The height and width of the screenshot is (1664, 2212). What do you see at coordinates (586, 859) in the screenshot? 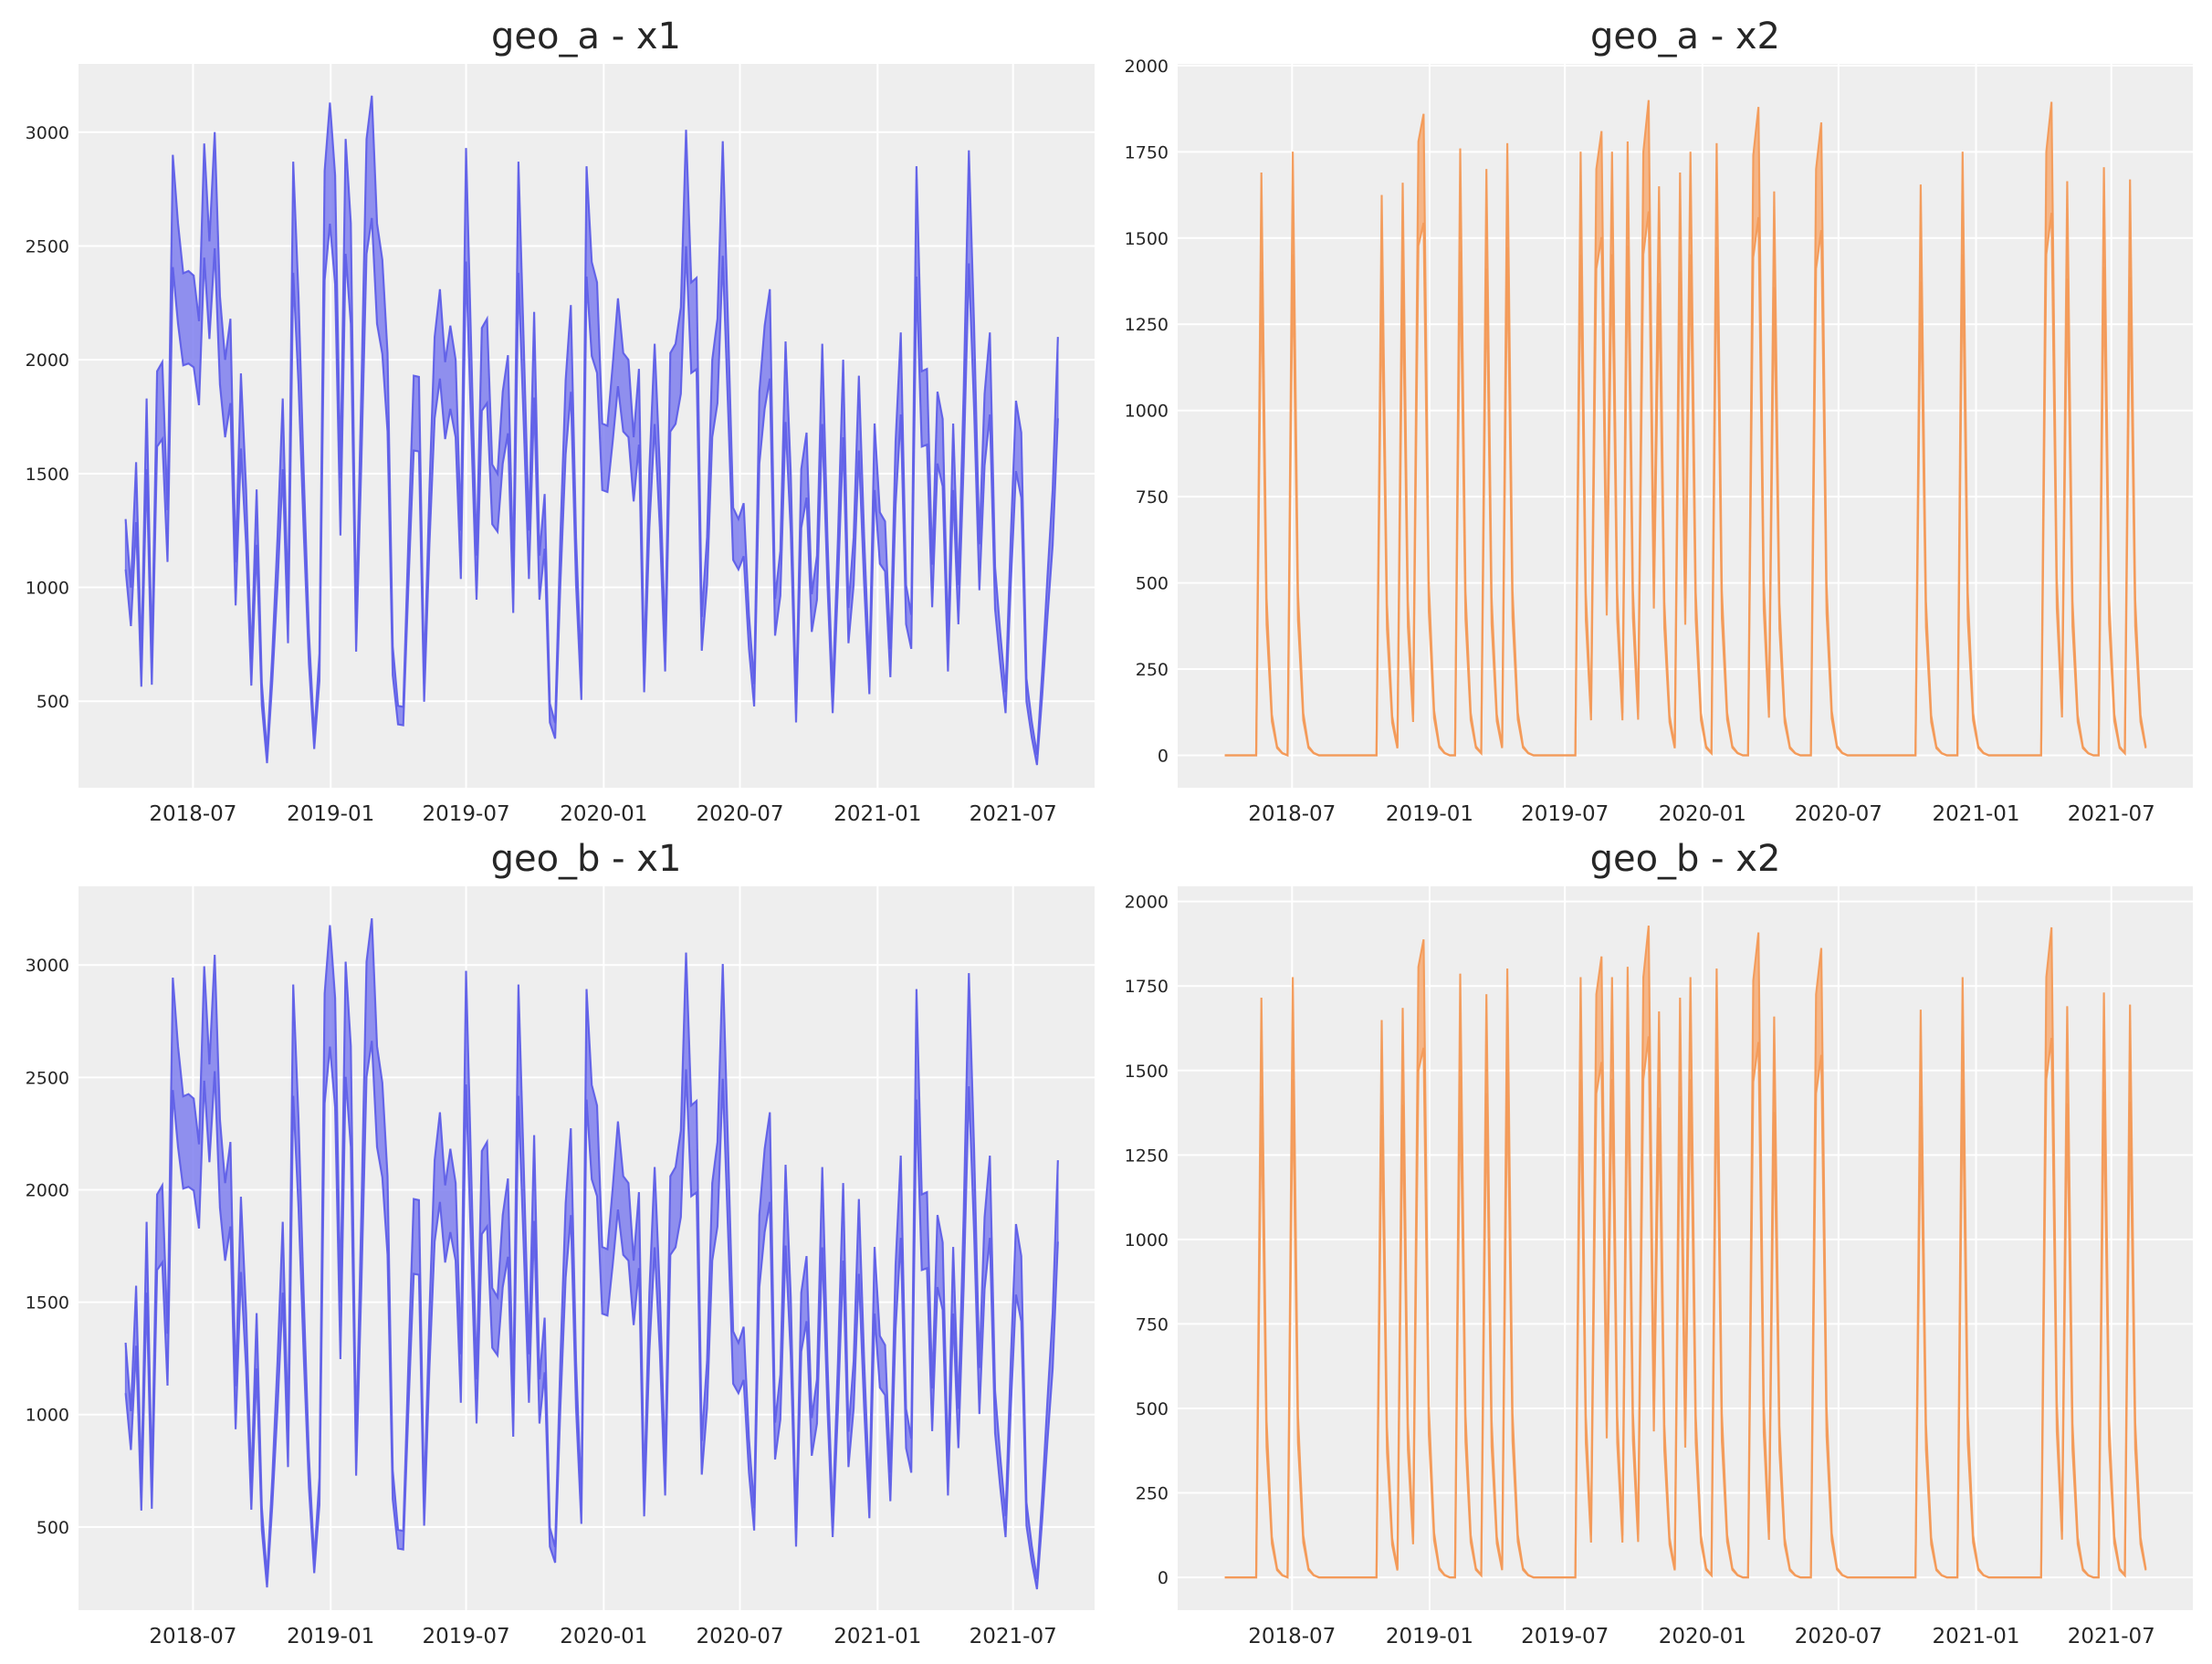
I see `panel-title: geo_b - x1` at bounding box center [586, 859].